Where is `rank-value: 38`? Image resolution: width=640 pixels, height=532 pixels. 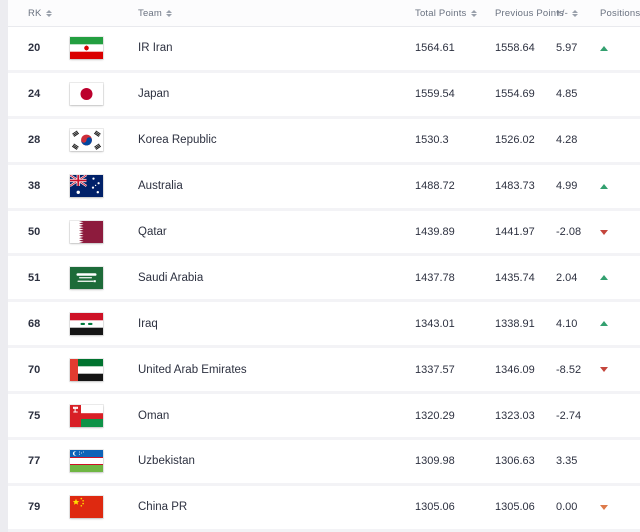
rank-value: 38 is located at coordinates (34, 186).